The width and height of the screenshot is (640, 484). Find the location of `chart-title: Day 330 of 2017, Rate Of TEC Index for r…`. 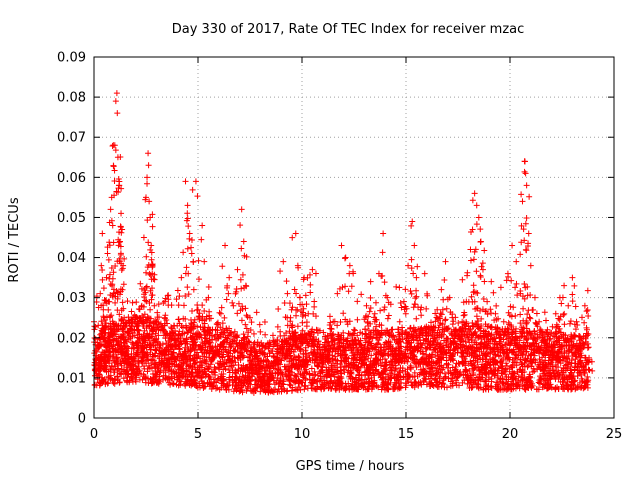

chart-title: Day 330 of 2017, Rate Of TEC Index for r… is located at coordinates (348, 29).